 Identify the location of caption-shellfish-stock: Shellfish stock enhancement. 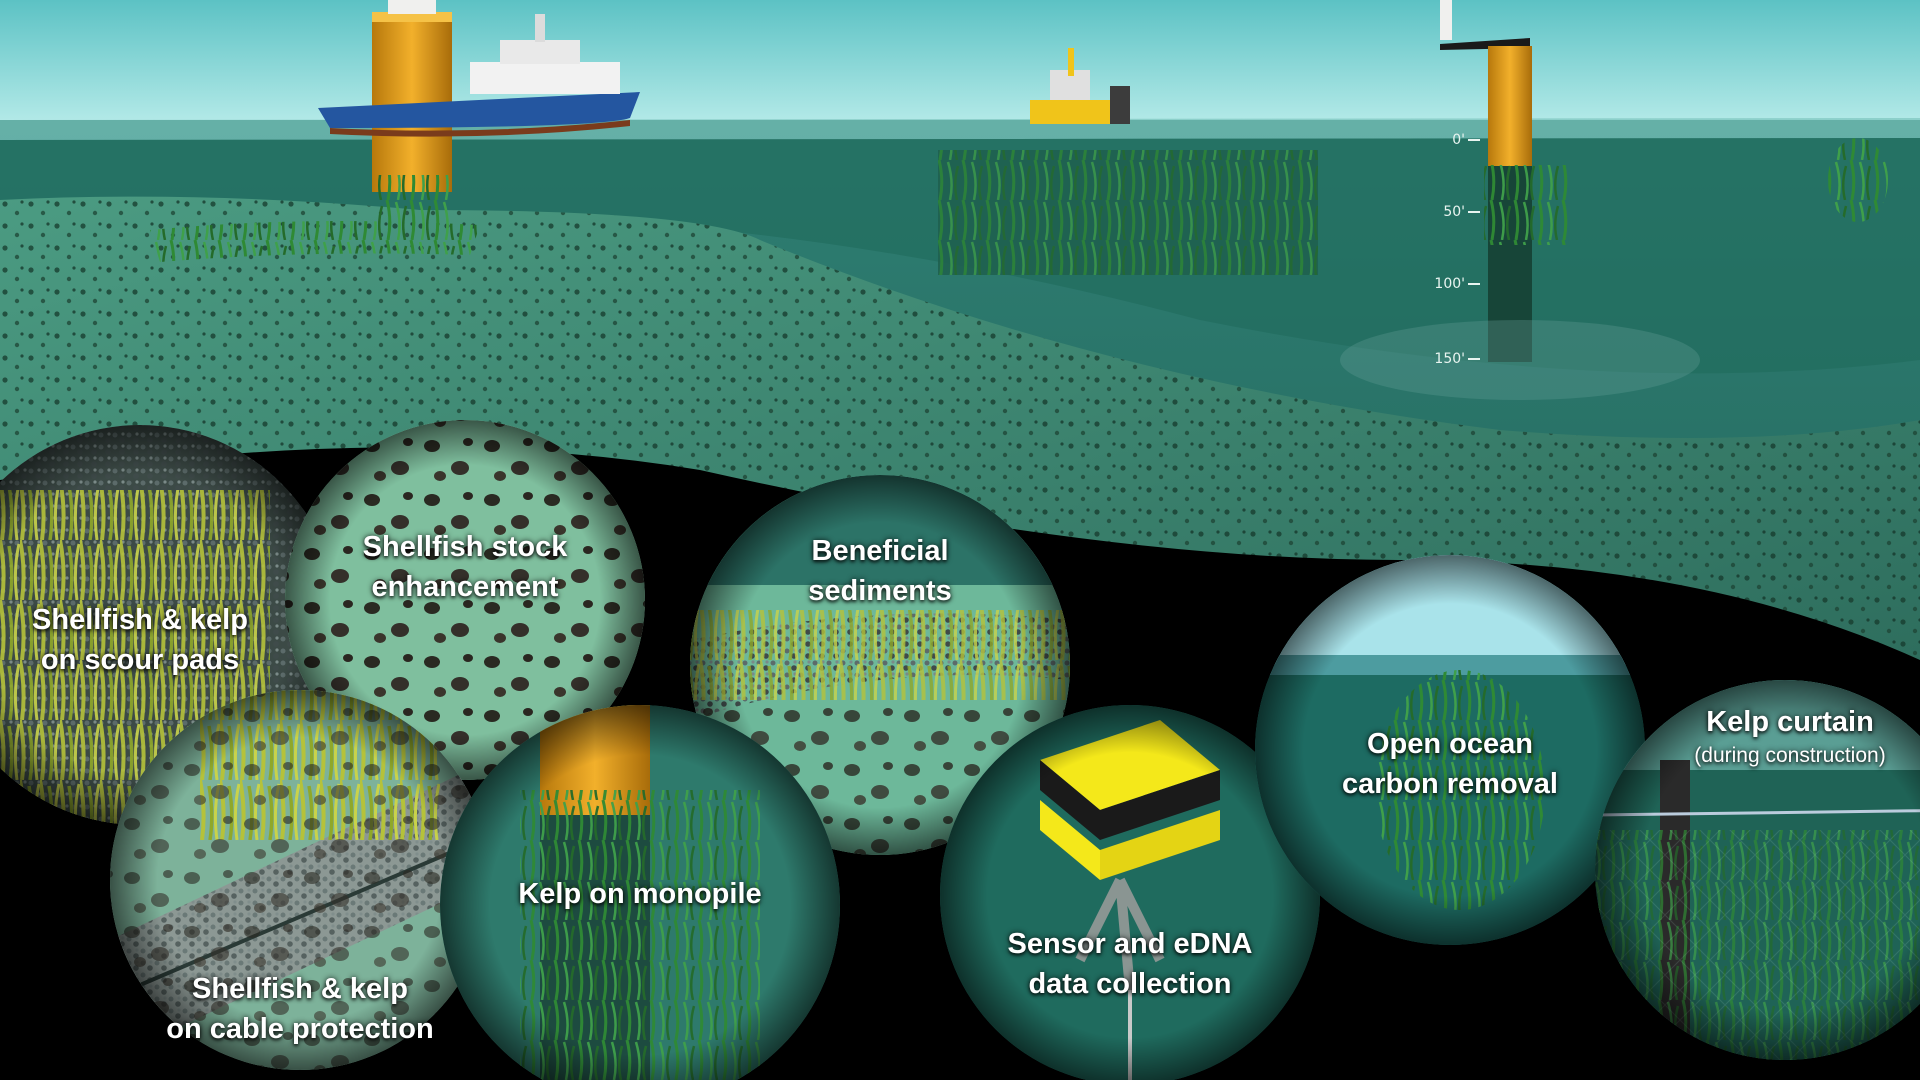
(465, 567).